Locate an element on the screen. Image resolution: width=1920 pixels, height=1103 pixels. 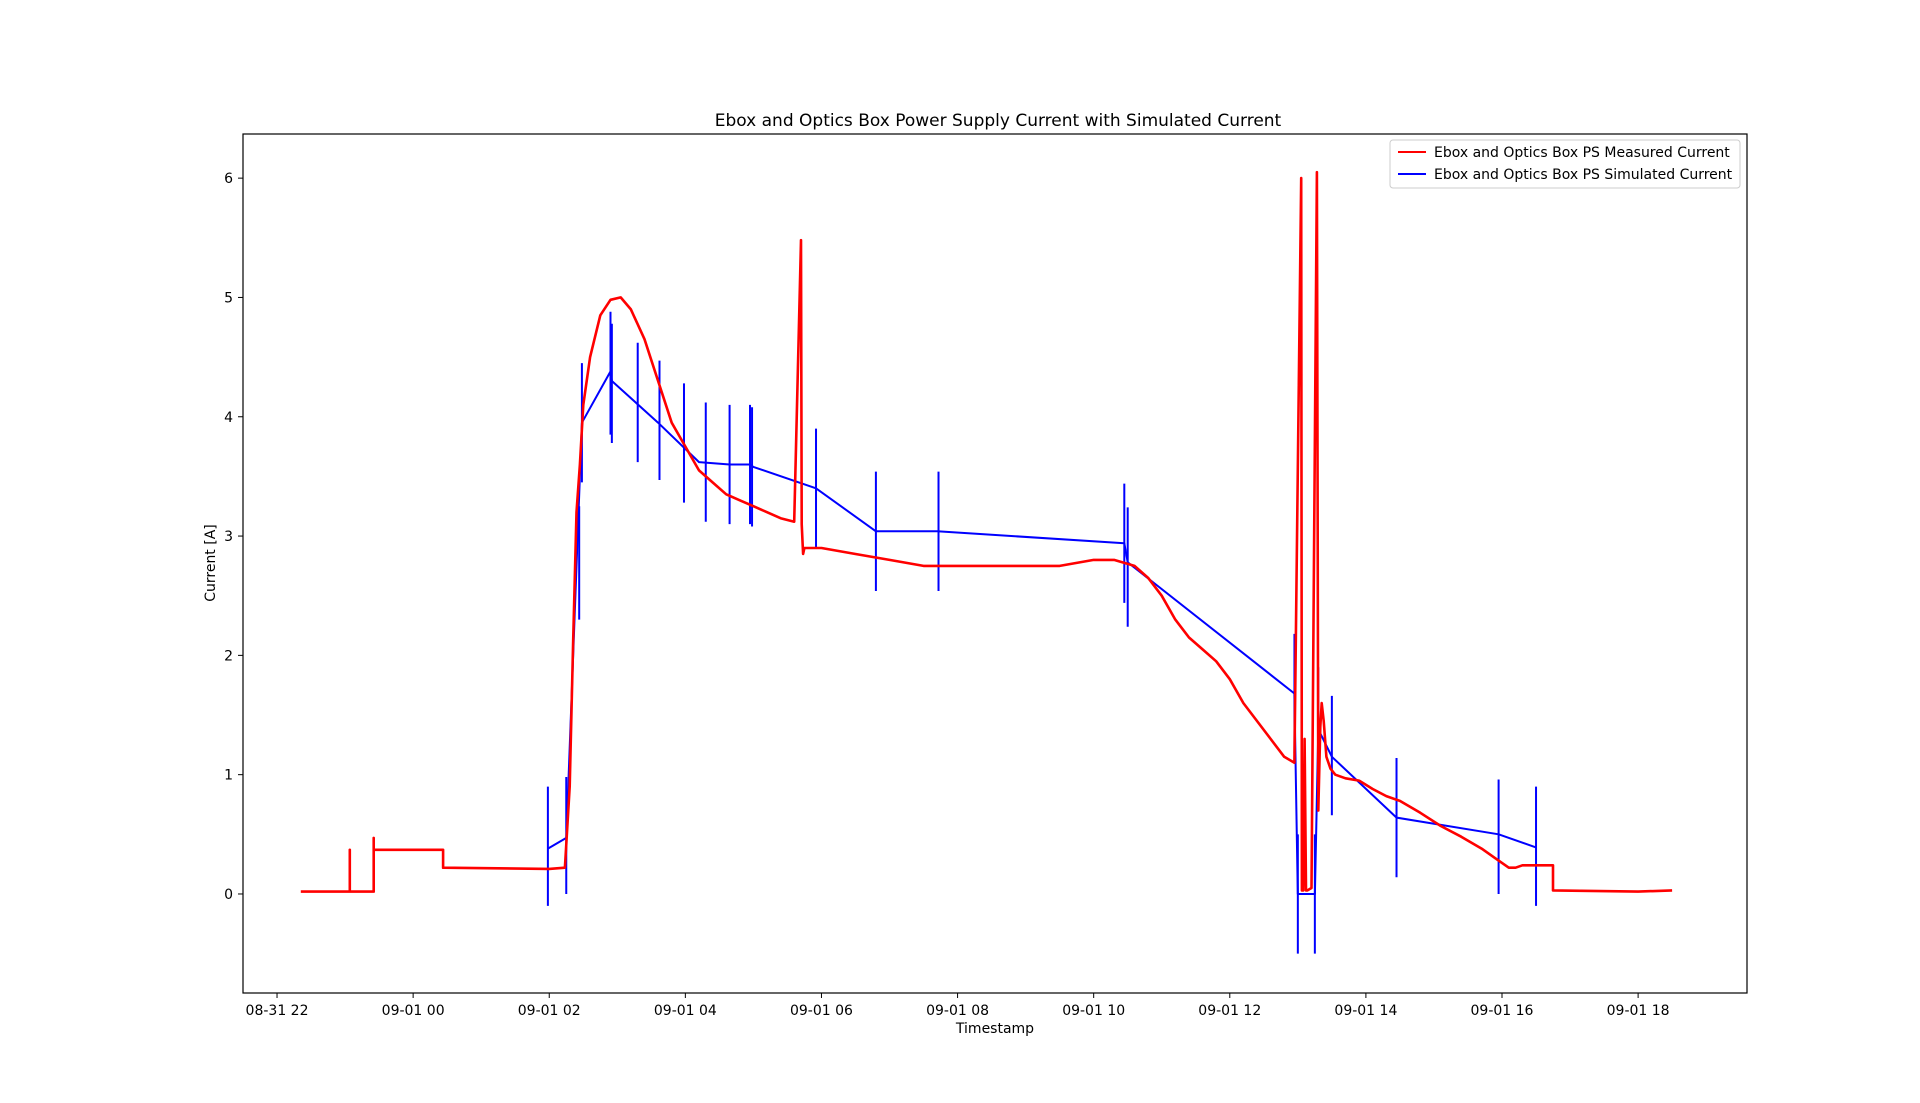
y-tick-label: 6 is located at coordinates (228, 179).